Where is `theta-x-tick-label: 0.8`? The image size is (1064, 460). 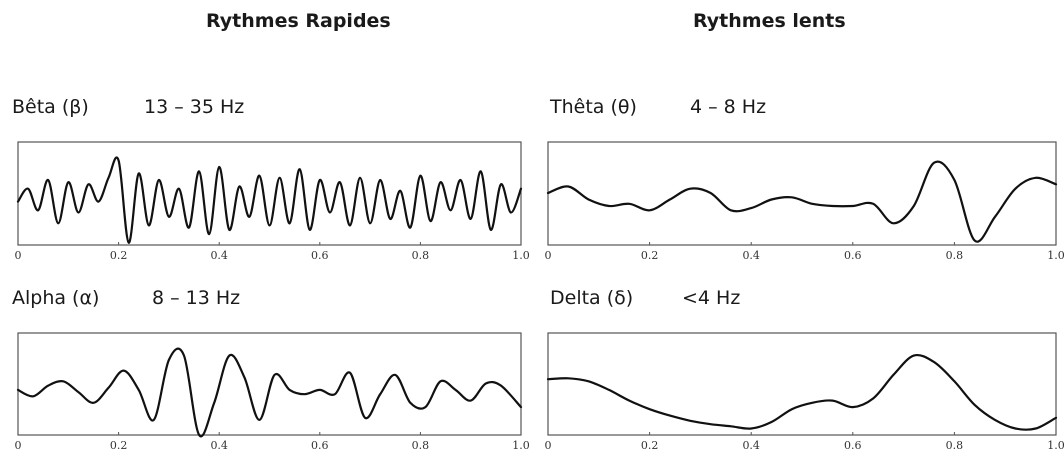
theta-x-tick-label: 0.8 is located at coordinates (955, 255).